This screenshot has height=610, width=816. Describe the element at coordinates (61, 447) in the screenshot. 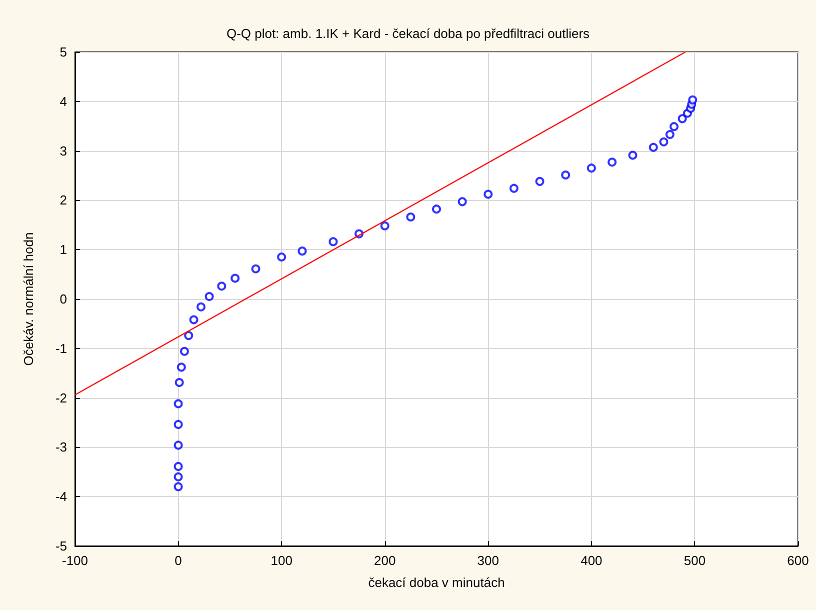

I see `y-tick-label: -3` at that location.